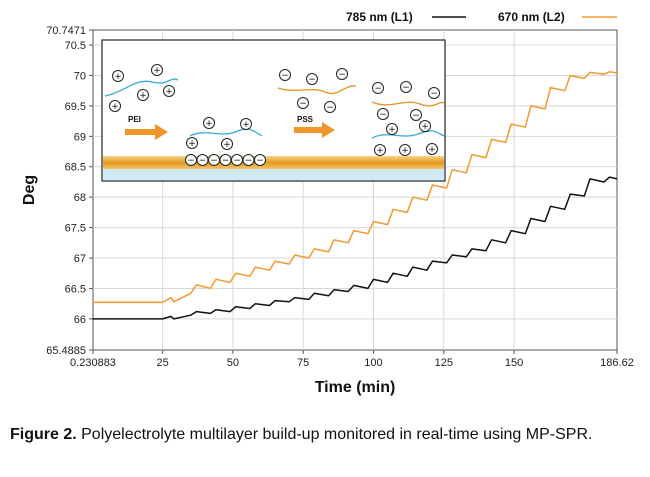  Describe the element at coordinates (75, 168) in the screenshot. I see `y-tick-label: 68.5` at that location.